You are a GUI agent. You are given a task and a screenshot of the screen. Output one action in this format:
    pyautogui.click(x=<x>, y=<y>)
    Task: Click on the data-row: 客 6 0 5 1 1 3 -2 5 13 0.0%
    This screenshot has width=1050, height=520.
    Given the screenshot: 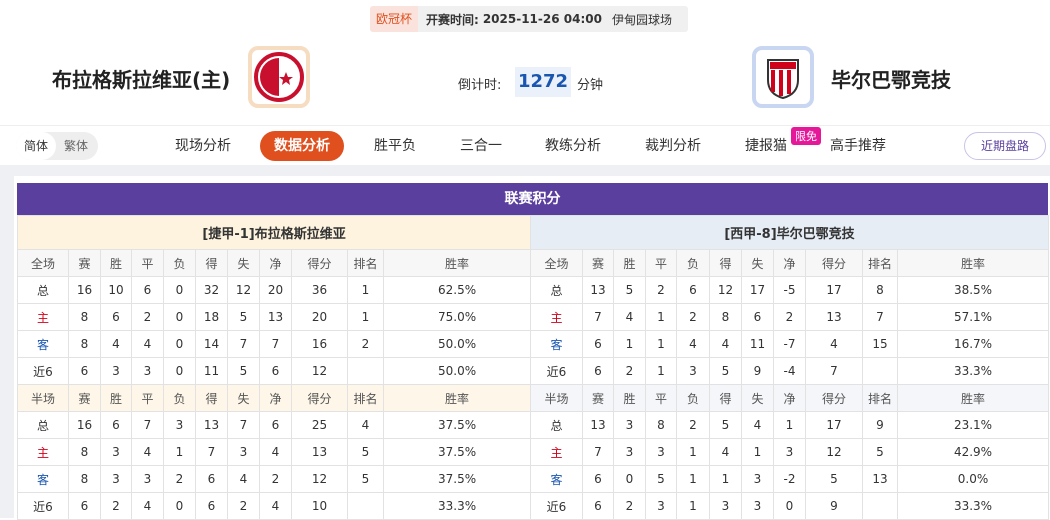 What is the action you would take?
    pyautogui.click(x=790, y=479)
    